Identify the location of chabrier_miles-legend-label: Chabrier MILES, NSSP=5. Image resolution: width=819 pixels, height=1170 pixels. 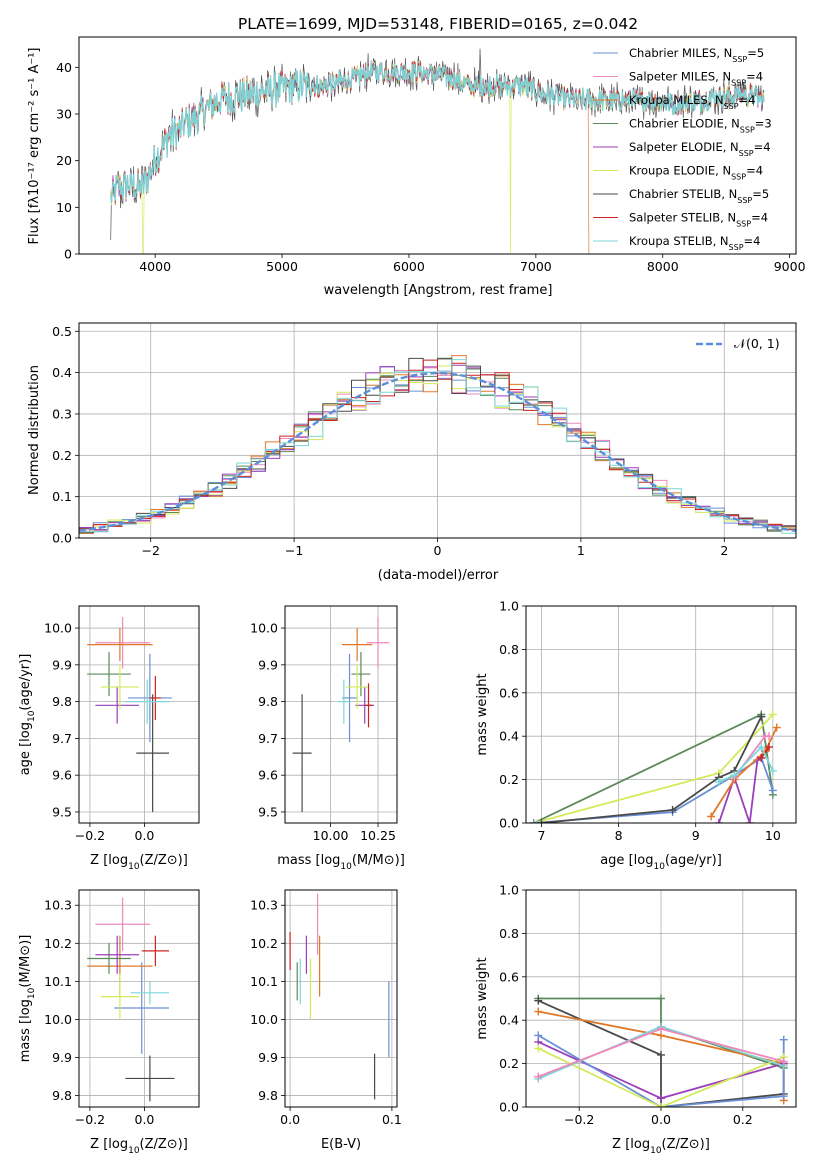
(696, 55).